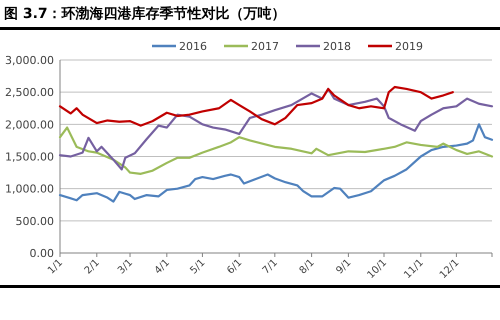  Describe the element at coordinates (29, 125) in the screenshot. I see `y-tick-label: 2,000.00` at that location.